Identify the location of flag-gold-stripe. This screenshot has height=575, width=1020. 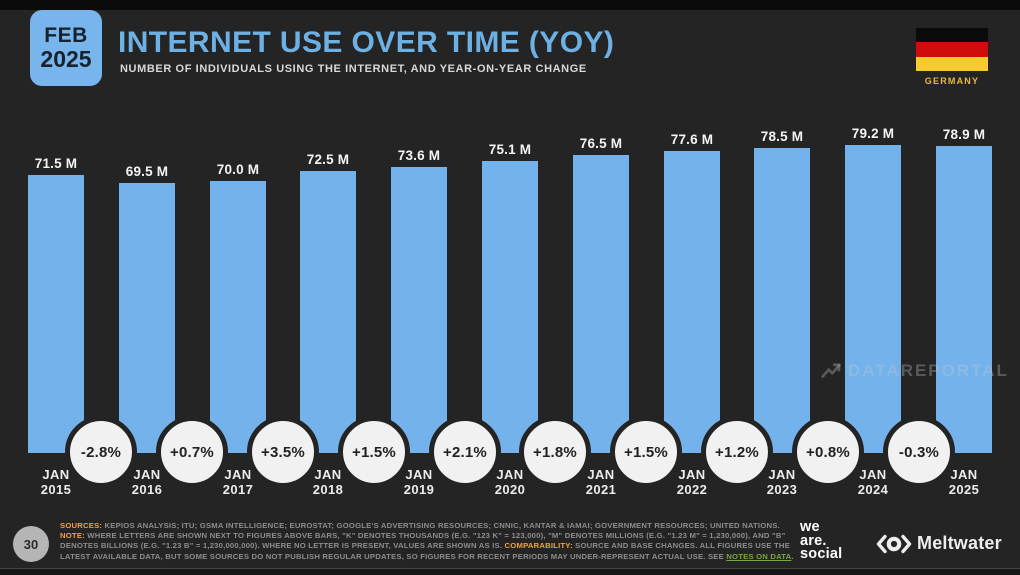
(952, 63).